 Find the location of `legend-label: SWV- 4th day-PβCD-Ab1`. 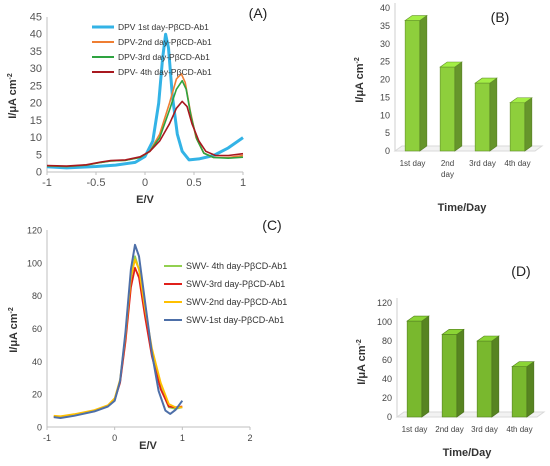

legend-label: SWV- 4th day-PβCD-Ab1 is located at coordinates (236, 266).